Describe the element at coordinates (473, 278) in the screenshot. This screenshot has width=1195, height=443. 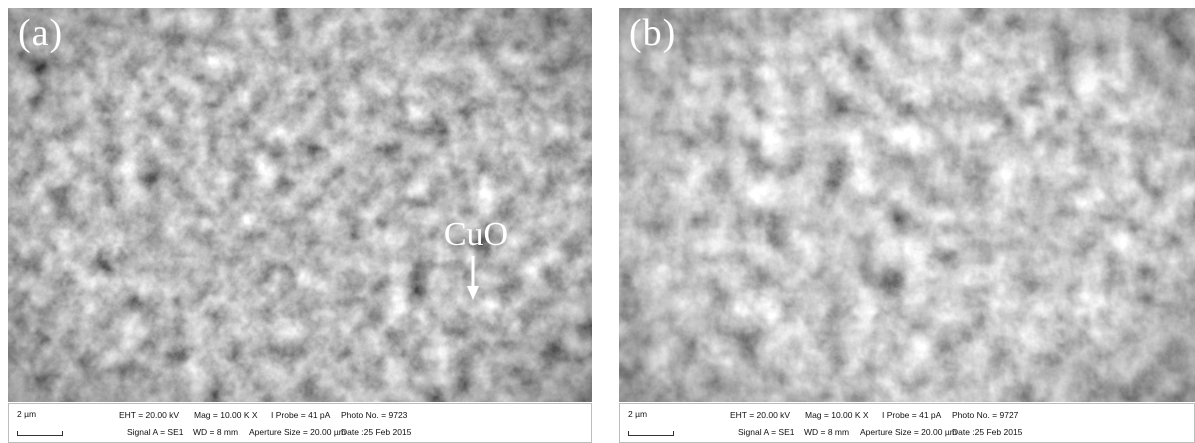
I see `arrow-down-icon` at that location.